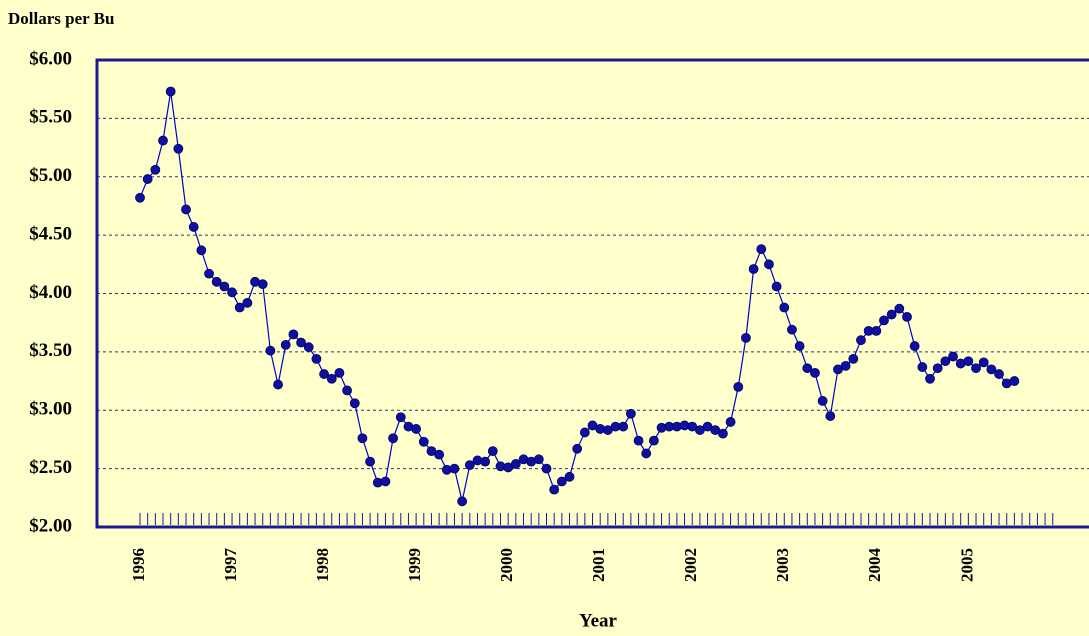  I want to click on y-tick-label: $6.00, so click(50, 58).